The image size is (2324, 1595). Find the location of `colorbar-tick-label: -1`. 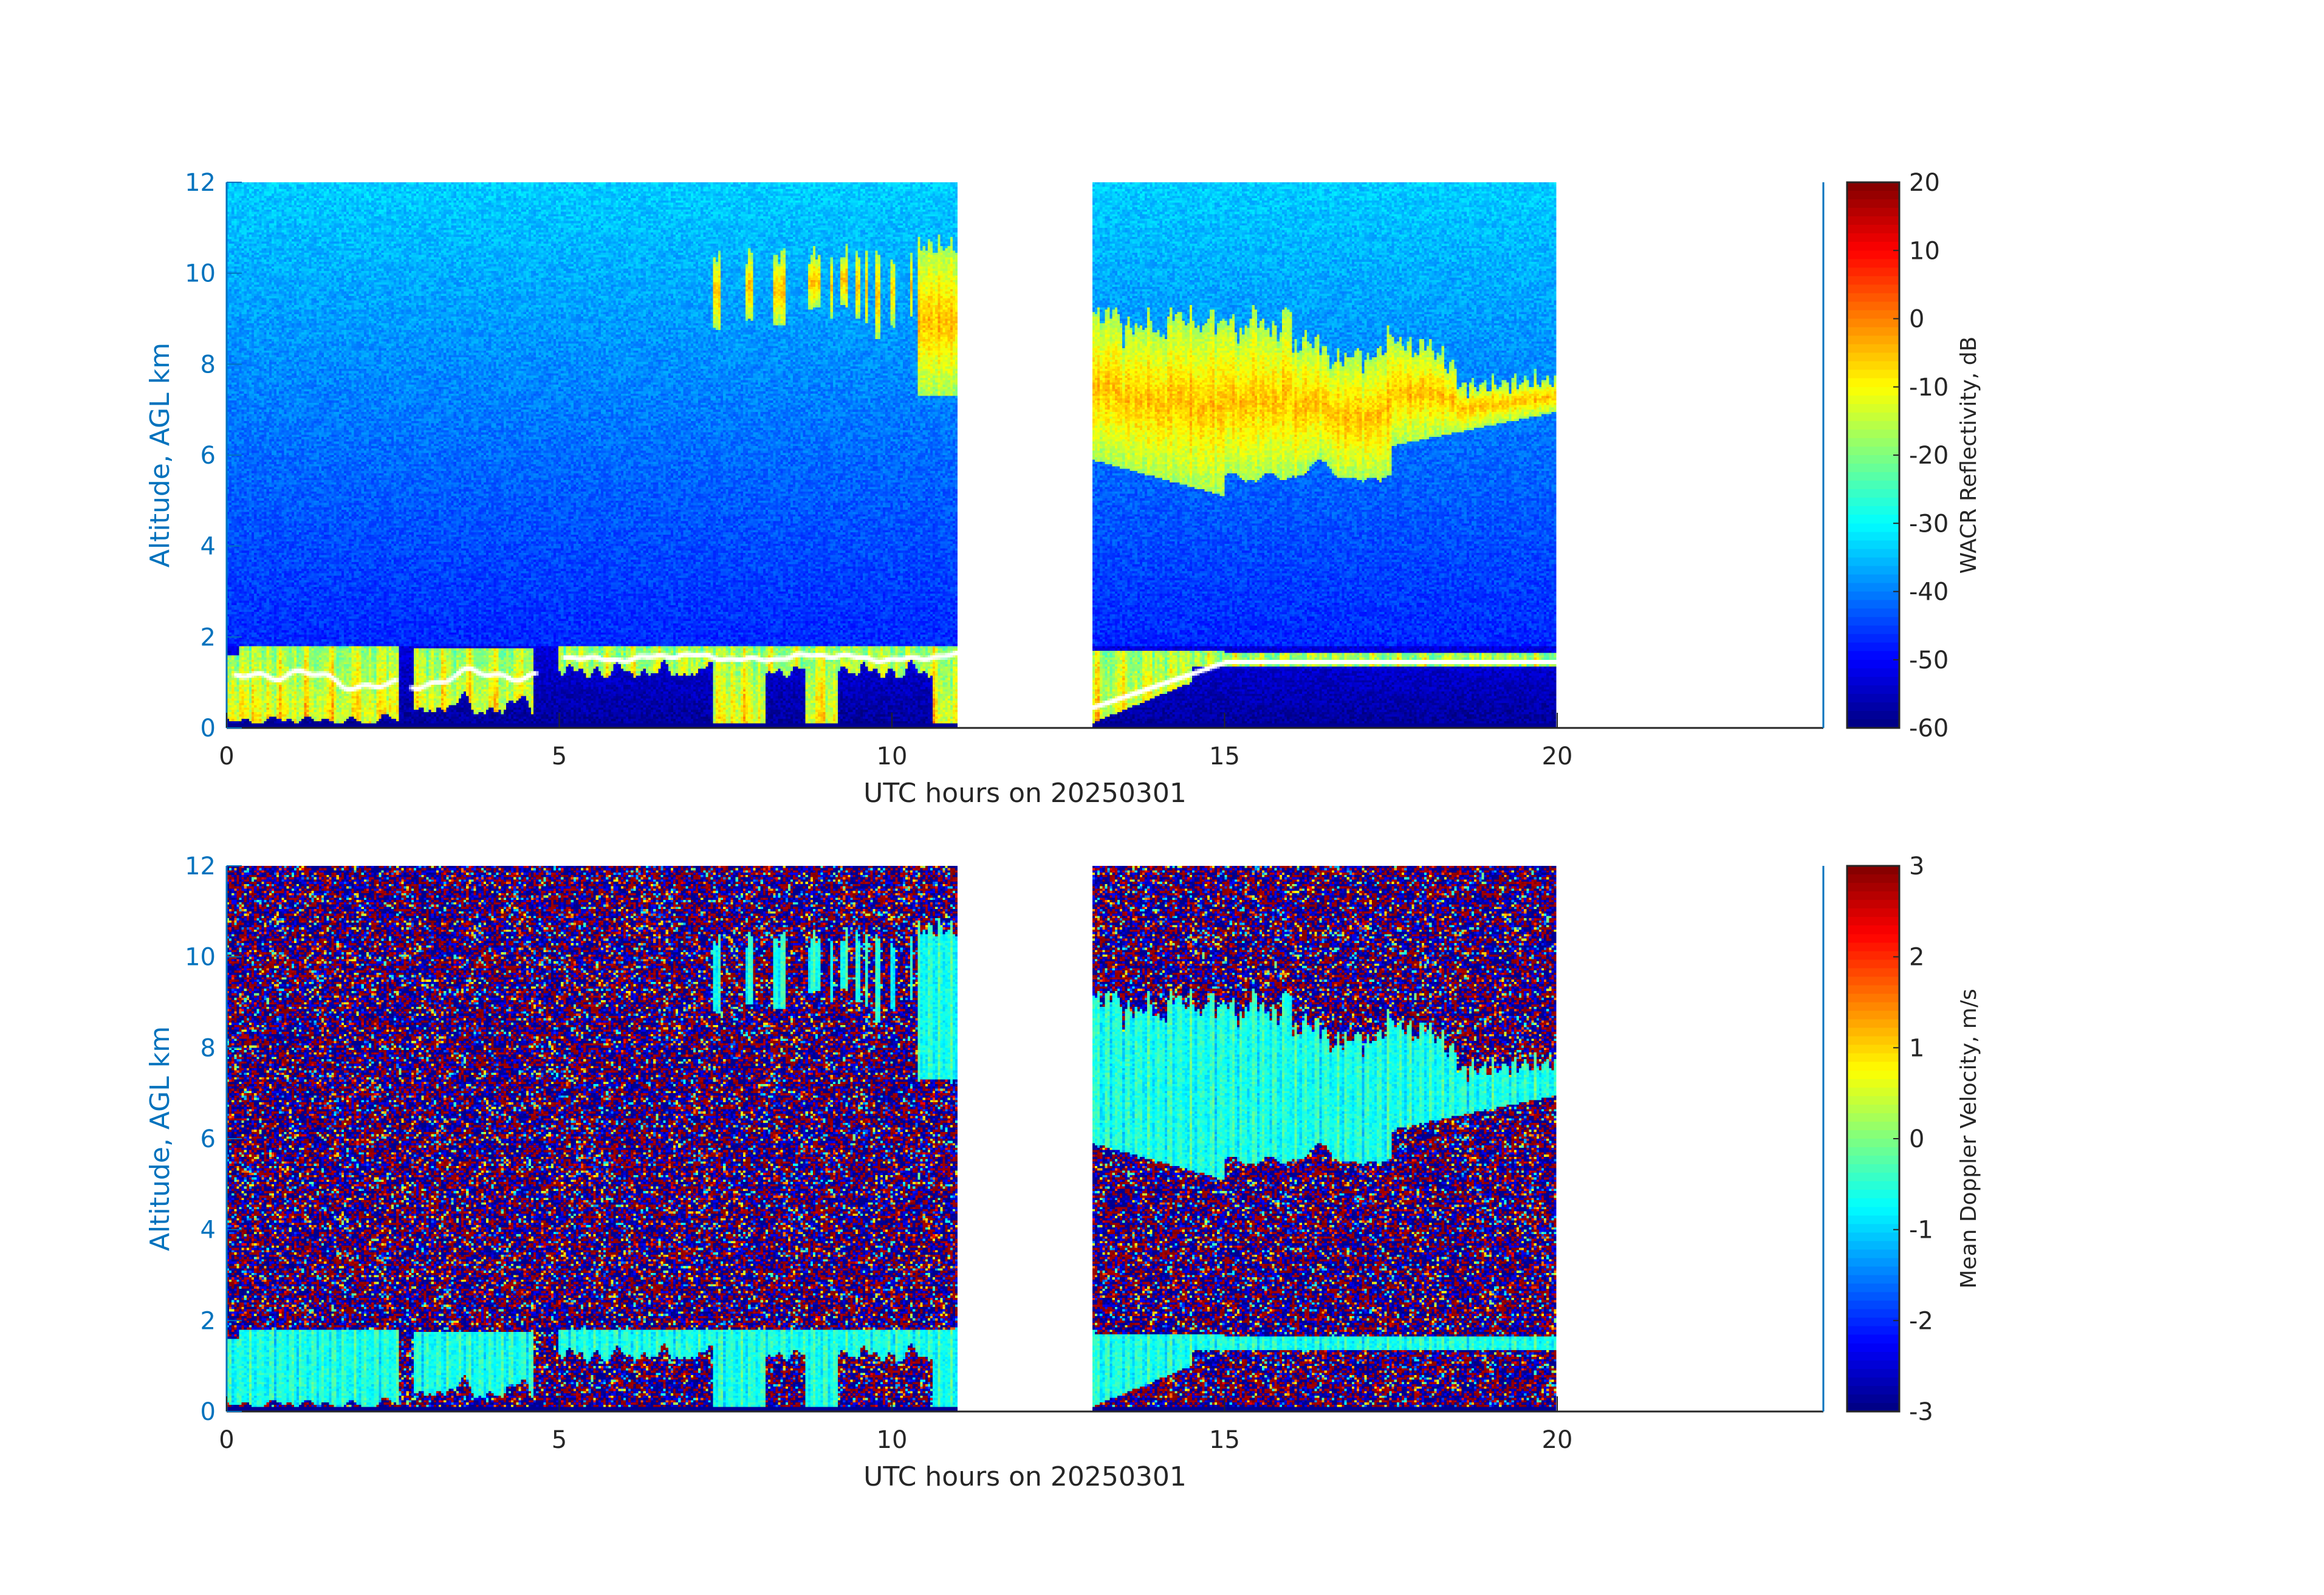

colorbar-tick-label: -1 is located at coordinates (1921, 1230).